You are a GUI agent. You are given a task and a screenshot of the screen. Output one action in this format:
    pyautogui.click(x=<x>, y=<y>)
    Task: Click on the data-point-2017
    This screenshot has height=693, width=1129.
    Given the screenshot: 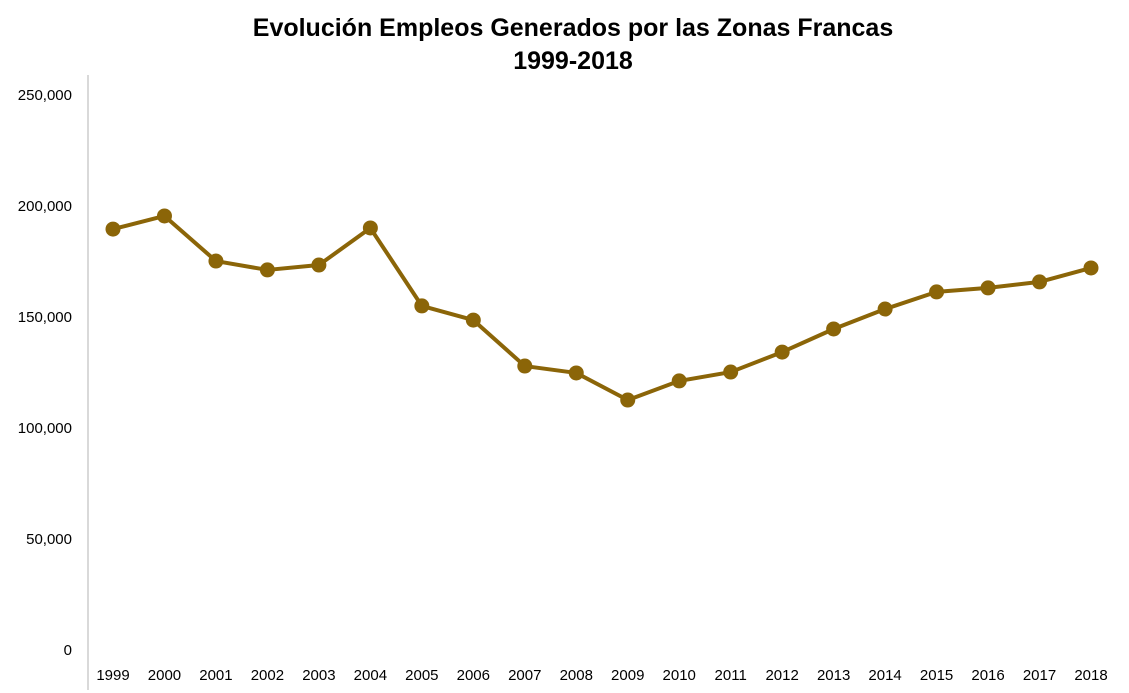 What is the action you would take?
    pyautogui.click(x=1040, y=282)
    